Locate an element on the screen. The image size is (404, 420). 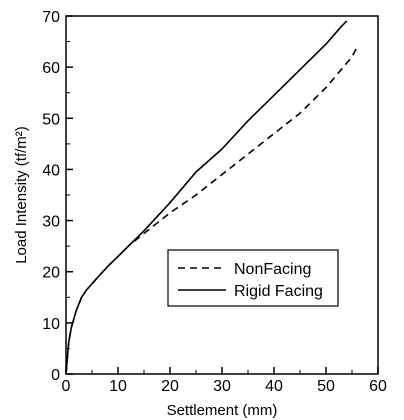
x-tick-label: 20 is located at coordinates (170, 386).